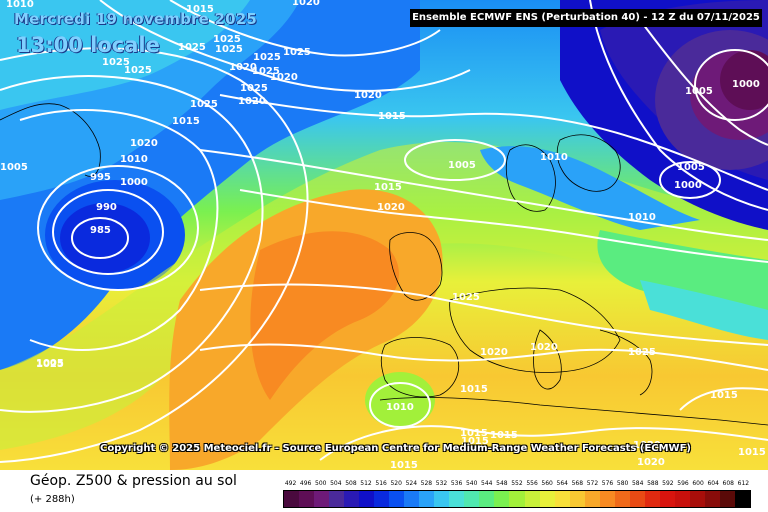  I want to click on legend-color-swatches, so click(517, 499).